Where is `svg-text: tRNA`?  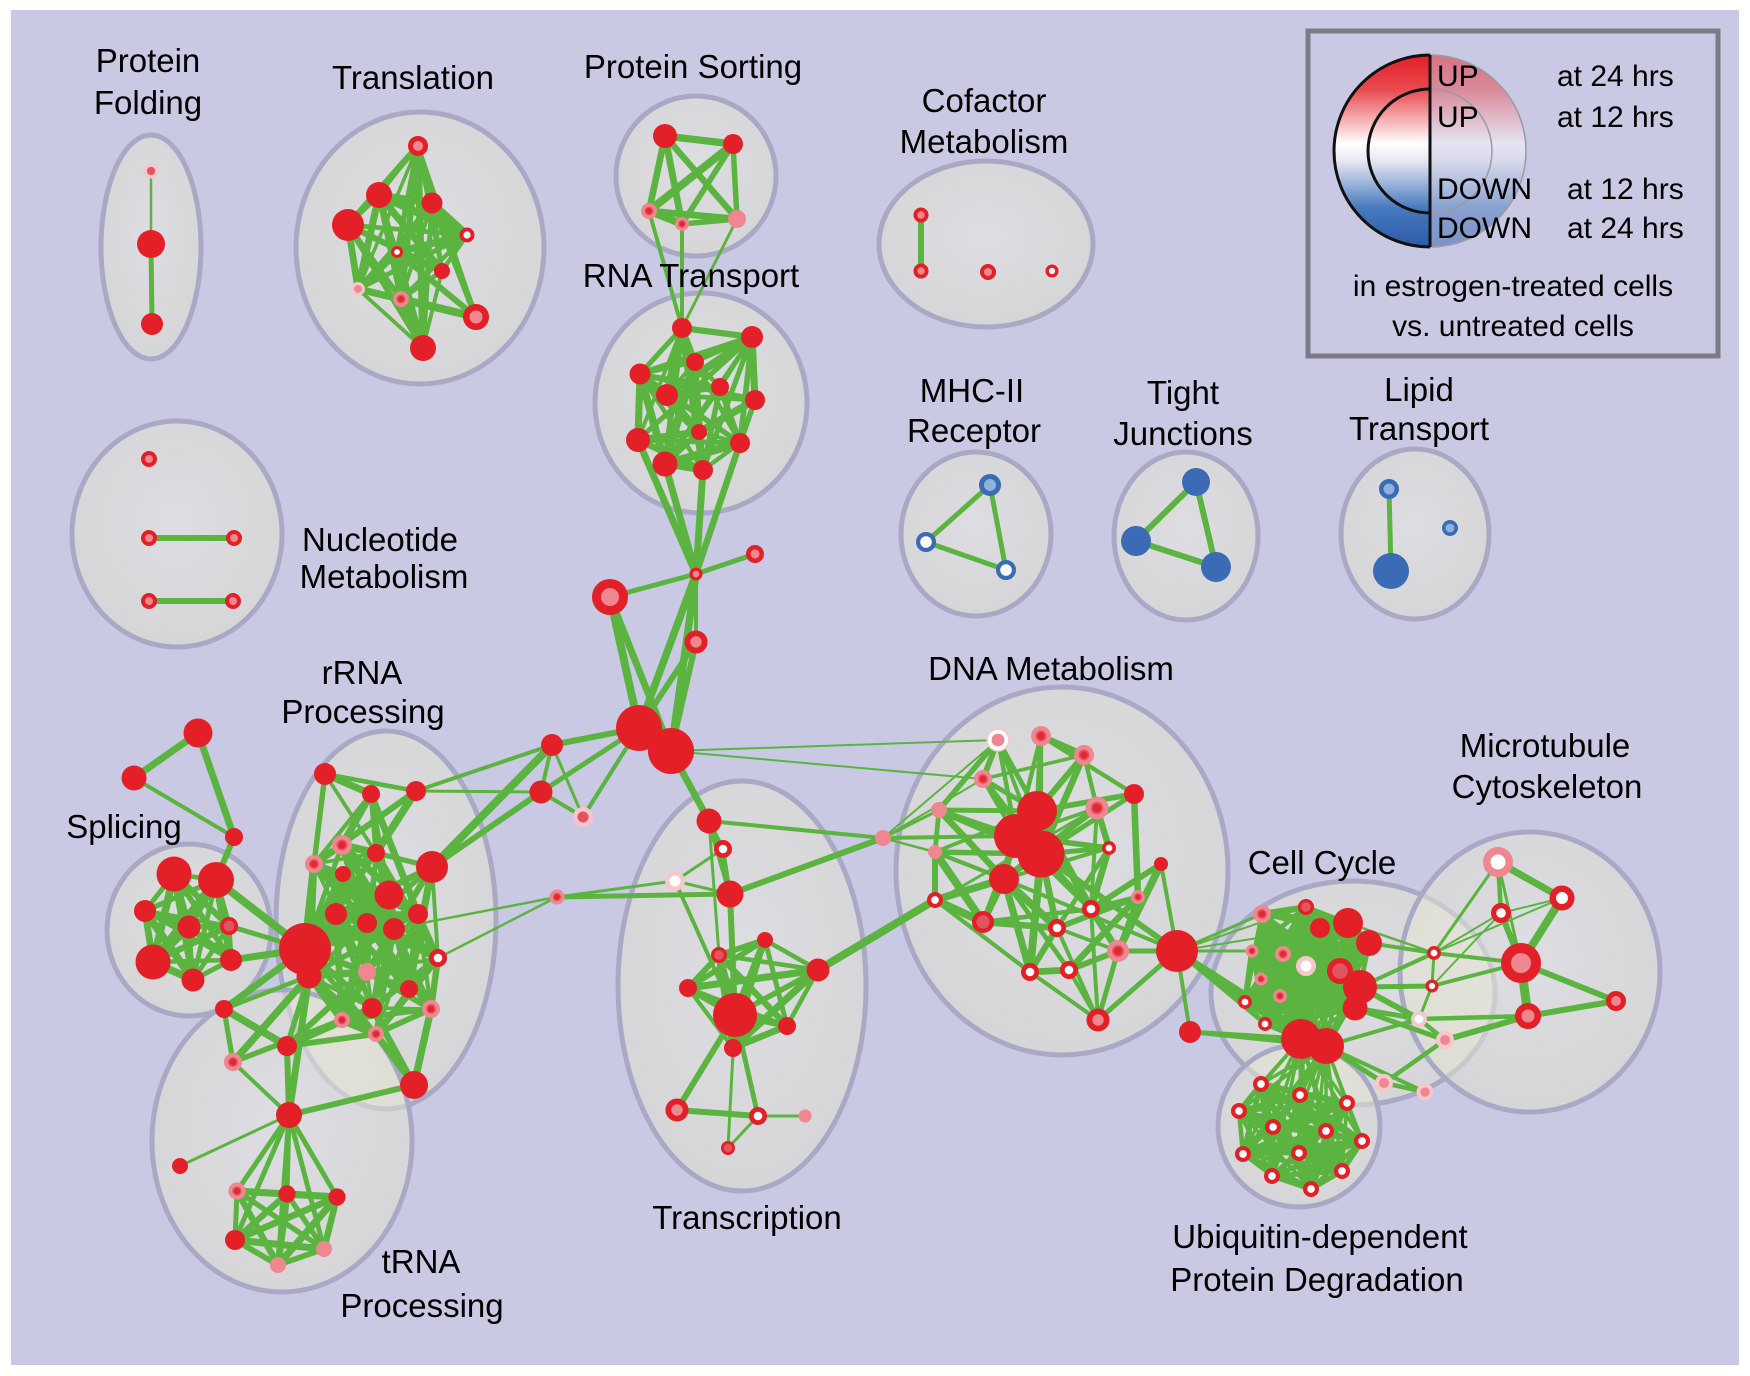
svg-text: tRNA is located at coordinates (421, 1261).